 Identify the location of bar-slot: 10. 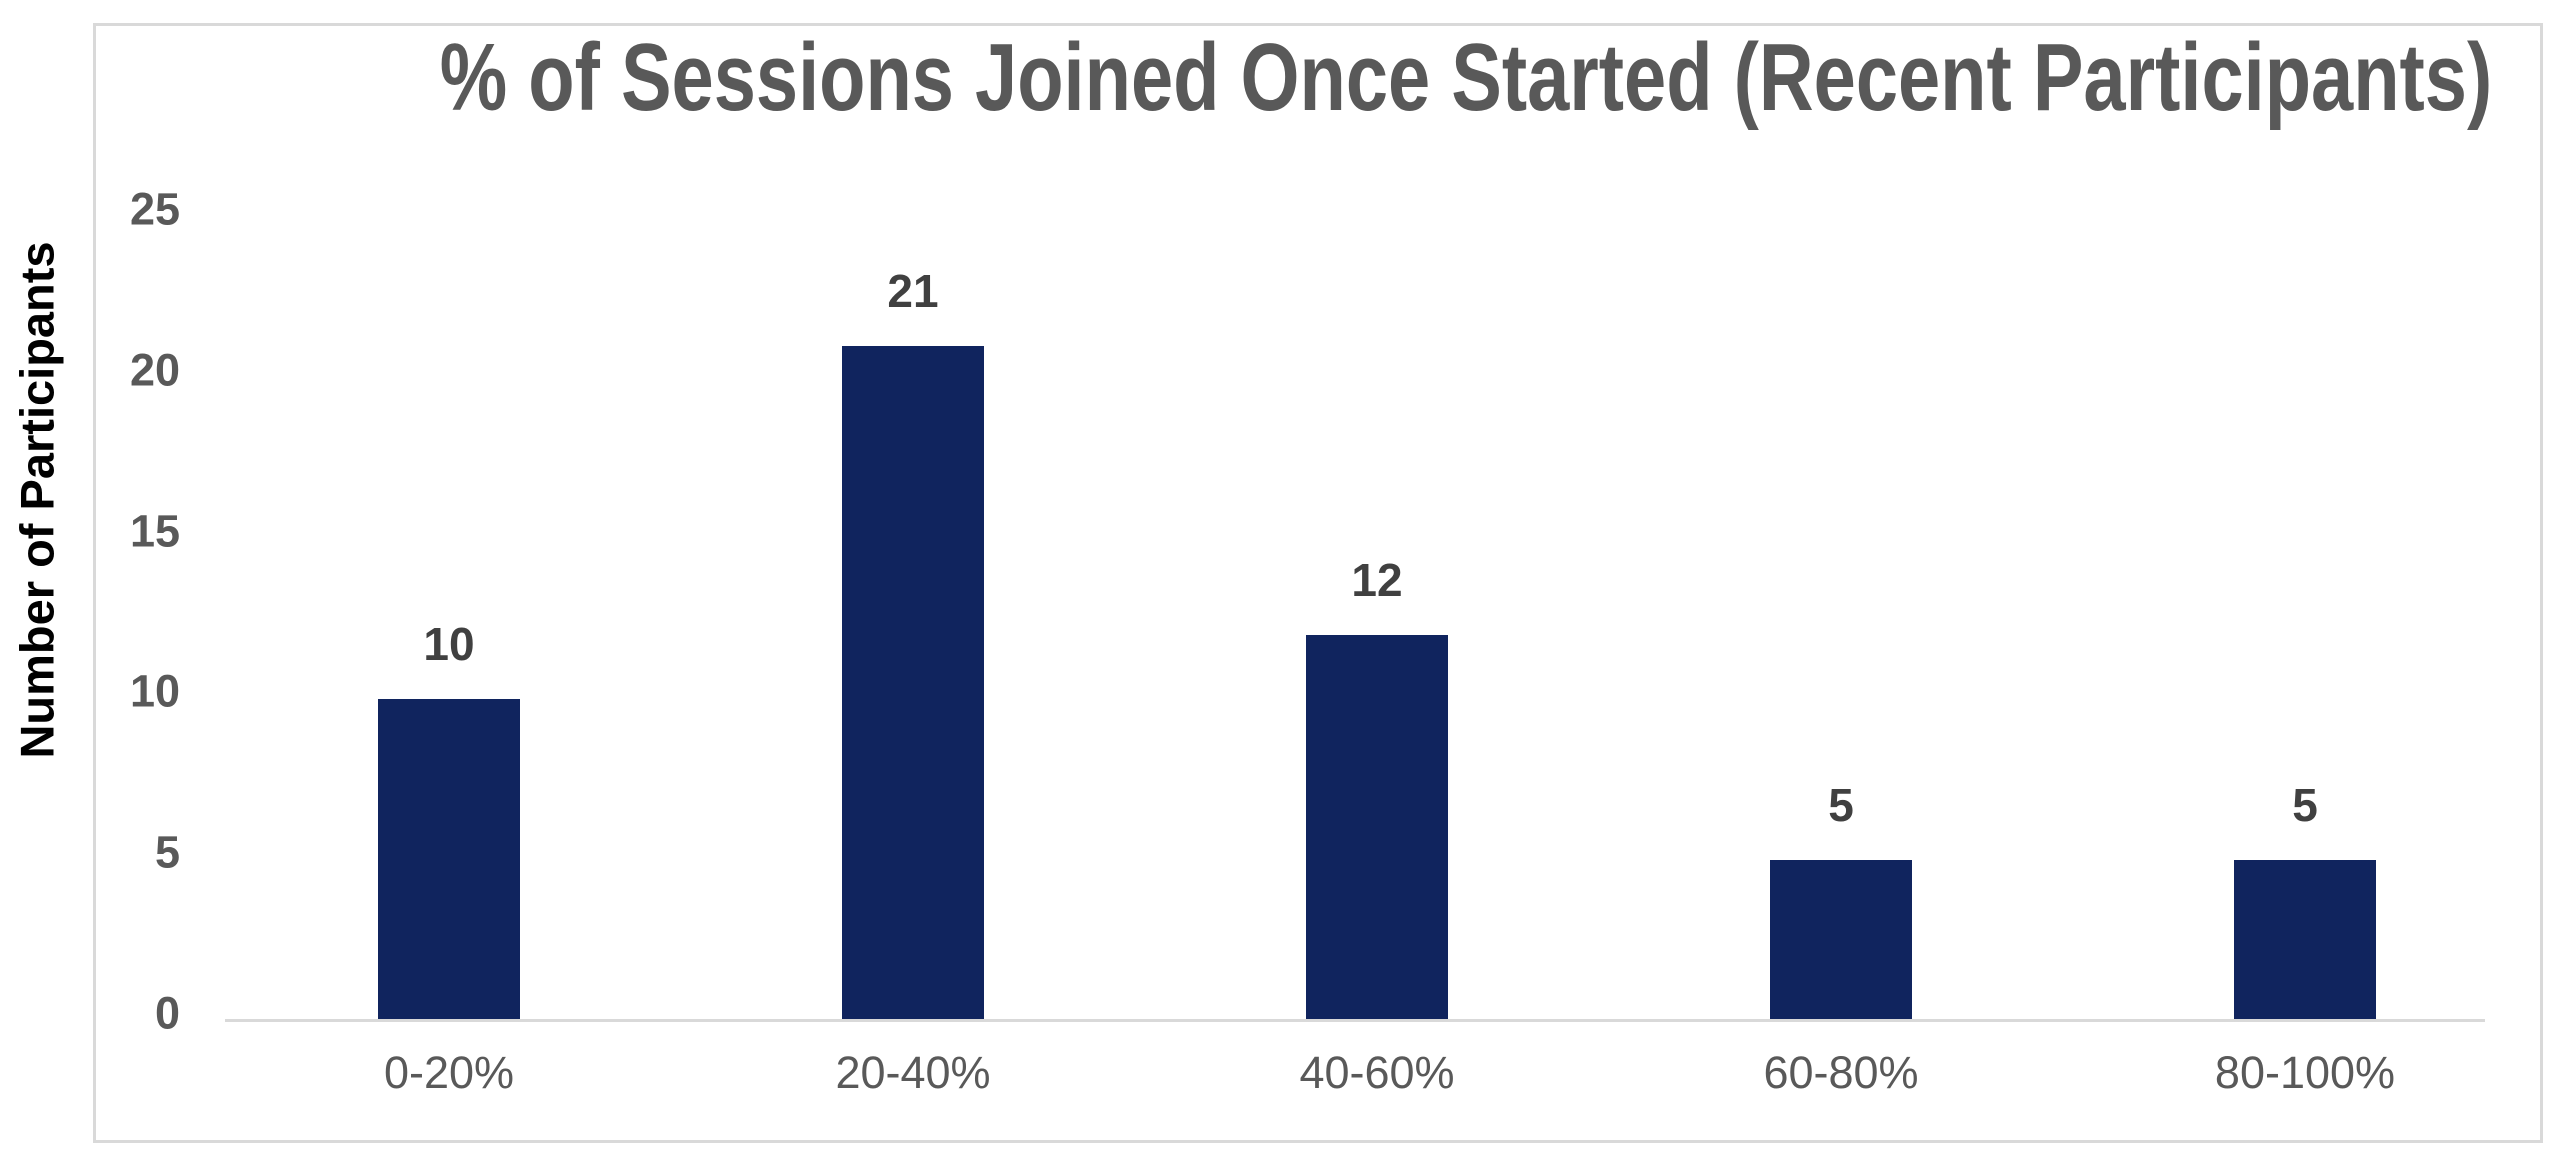
(449, 619).